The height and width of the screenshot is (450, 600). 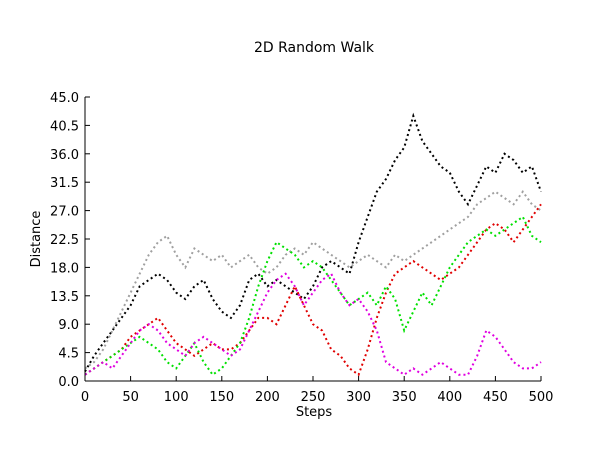 What do you see at coordinates (313, 397) in the screenshot?
I see `x-tick-label: 250` at bounding box center [313, 397].